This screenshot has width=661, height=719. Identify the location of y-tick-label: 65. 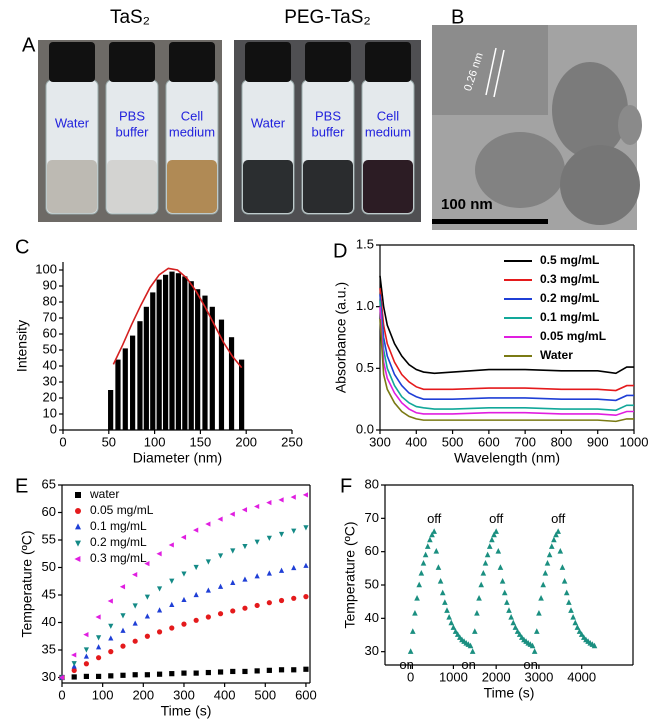
(49, 483).